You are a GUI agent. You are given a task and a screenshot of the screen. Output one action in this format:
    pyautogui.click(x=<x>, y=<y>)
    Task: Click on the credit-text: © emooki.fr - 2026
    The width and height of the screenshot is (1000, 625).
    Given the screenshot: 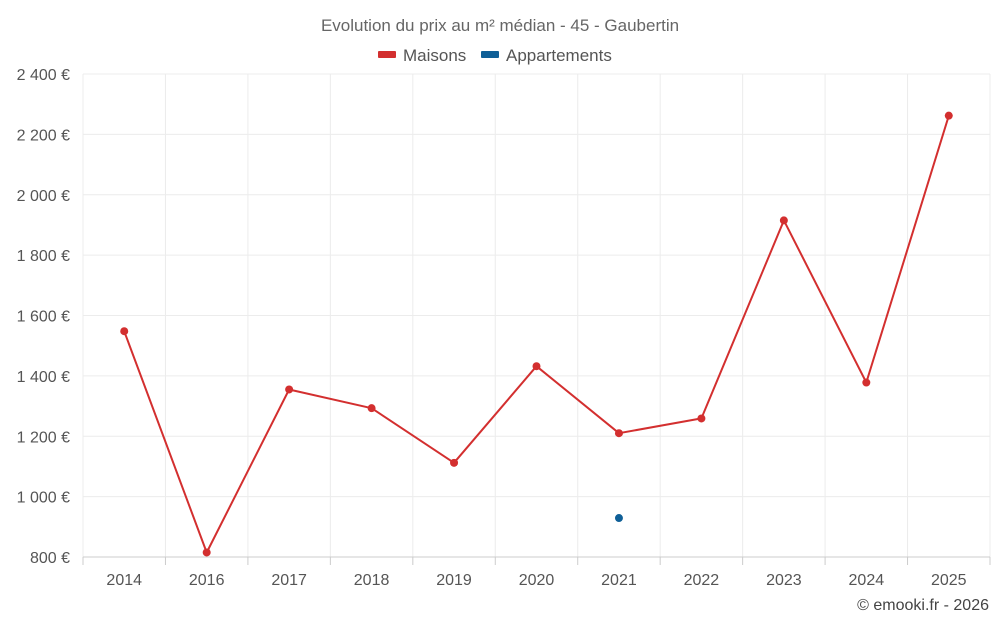 What is the action you would take?
    pyautogui.click(x=923, y=605)
    